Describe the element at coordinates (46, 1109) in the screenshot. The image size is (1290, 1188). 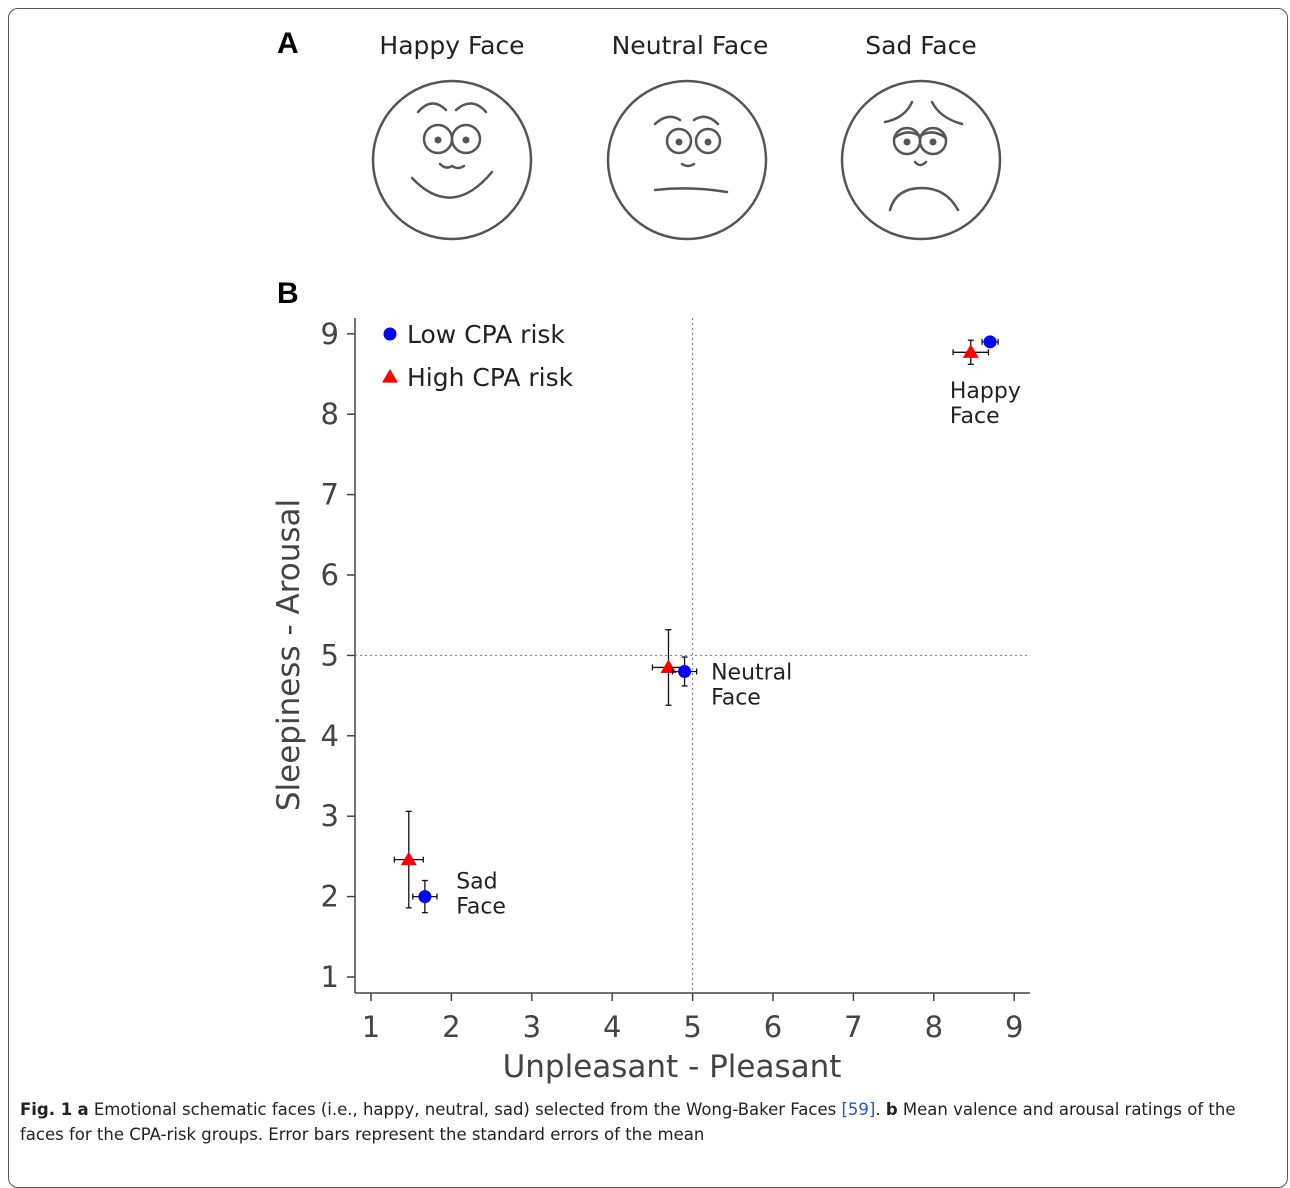
I see `caption-fig-label: Fig. 1` at that location.